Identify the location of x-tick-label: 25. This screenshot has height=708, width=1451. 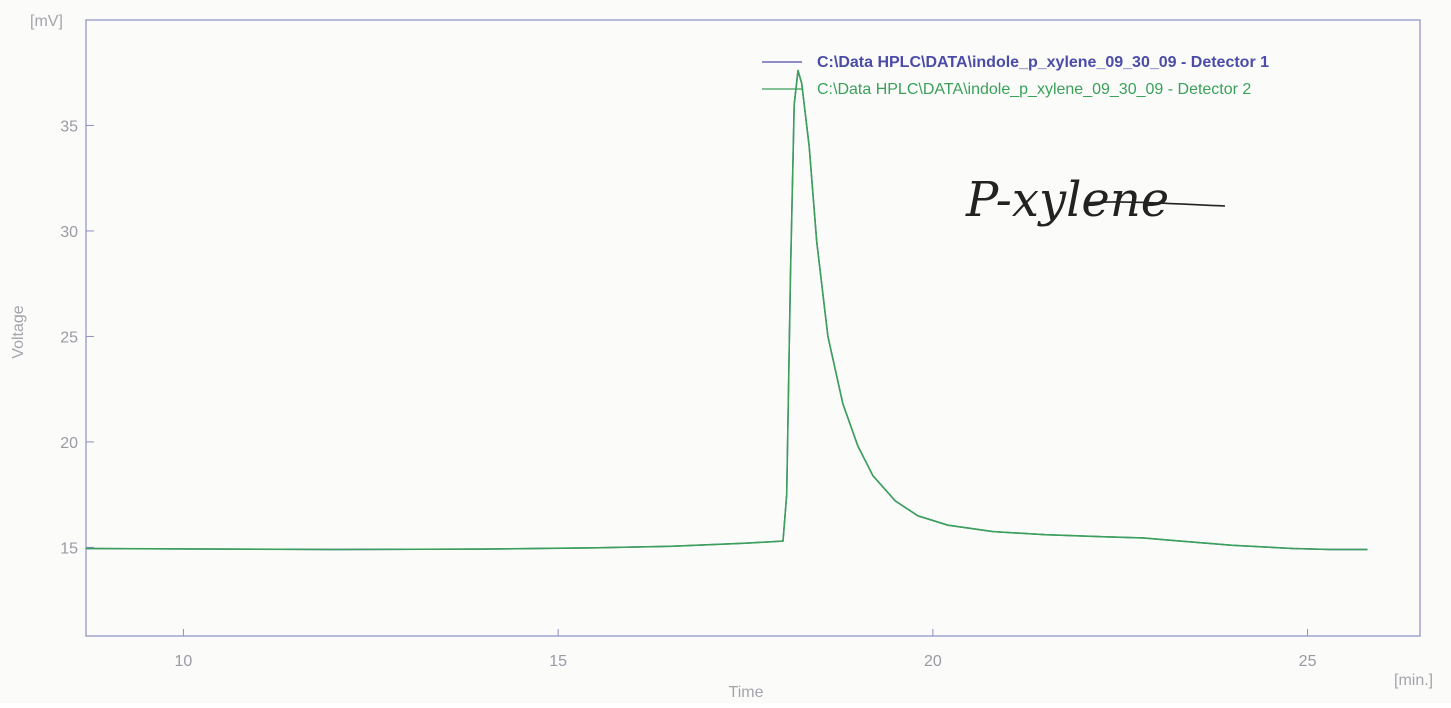
(1308, 661).